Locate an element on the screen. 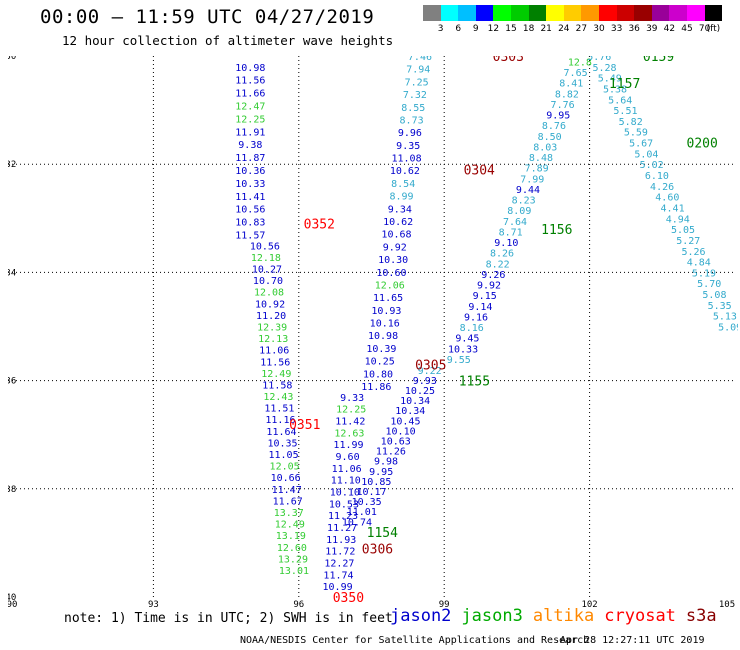 The width and height of the screenshot is (740, 650). swh-value: 5.51 is located at coordinates (625, 111).